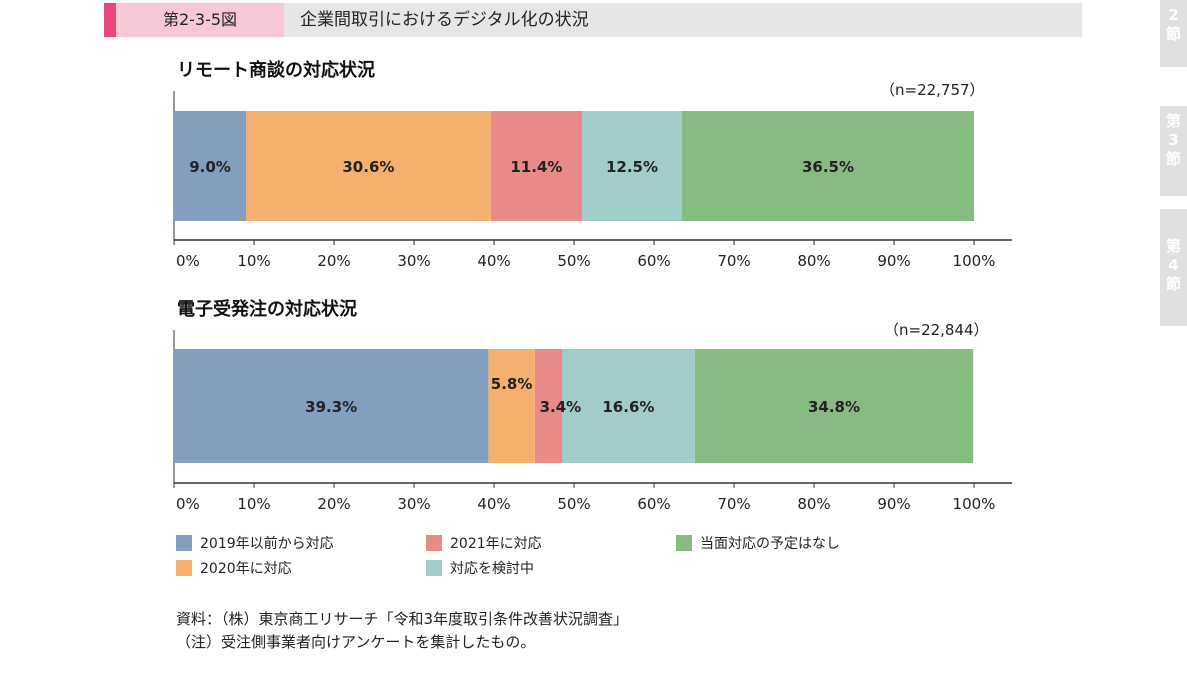 Image resolution: width=1187 pixels, height=684 pixels. Describe the element at coordinates (770, 544) in the screenshot. I see `legend-label: 当面対応の予定はなし` at that location.